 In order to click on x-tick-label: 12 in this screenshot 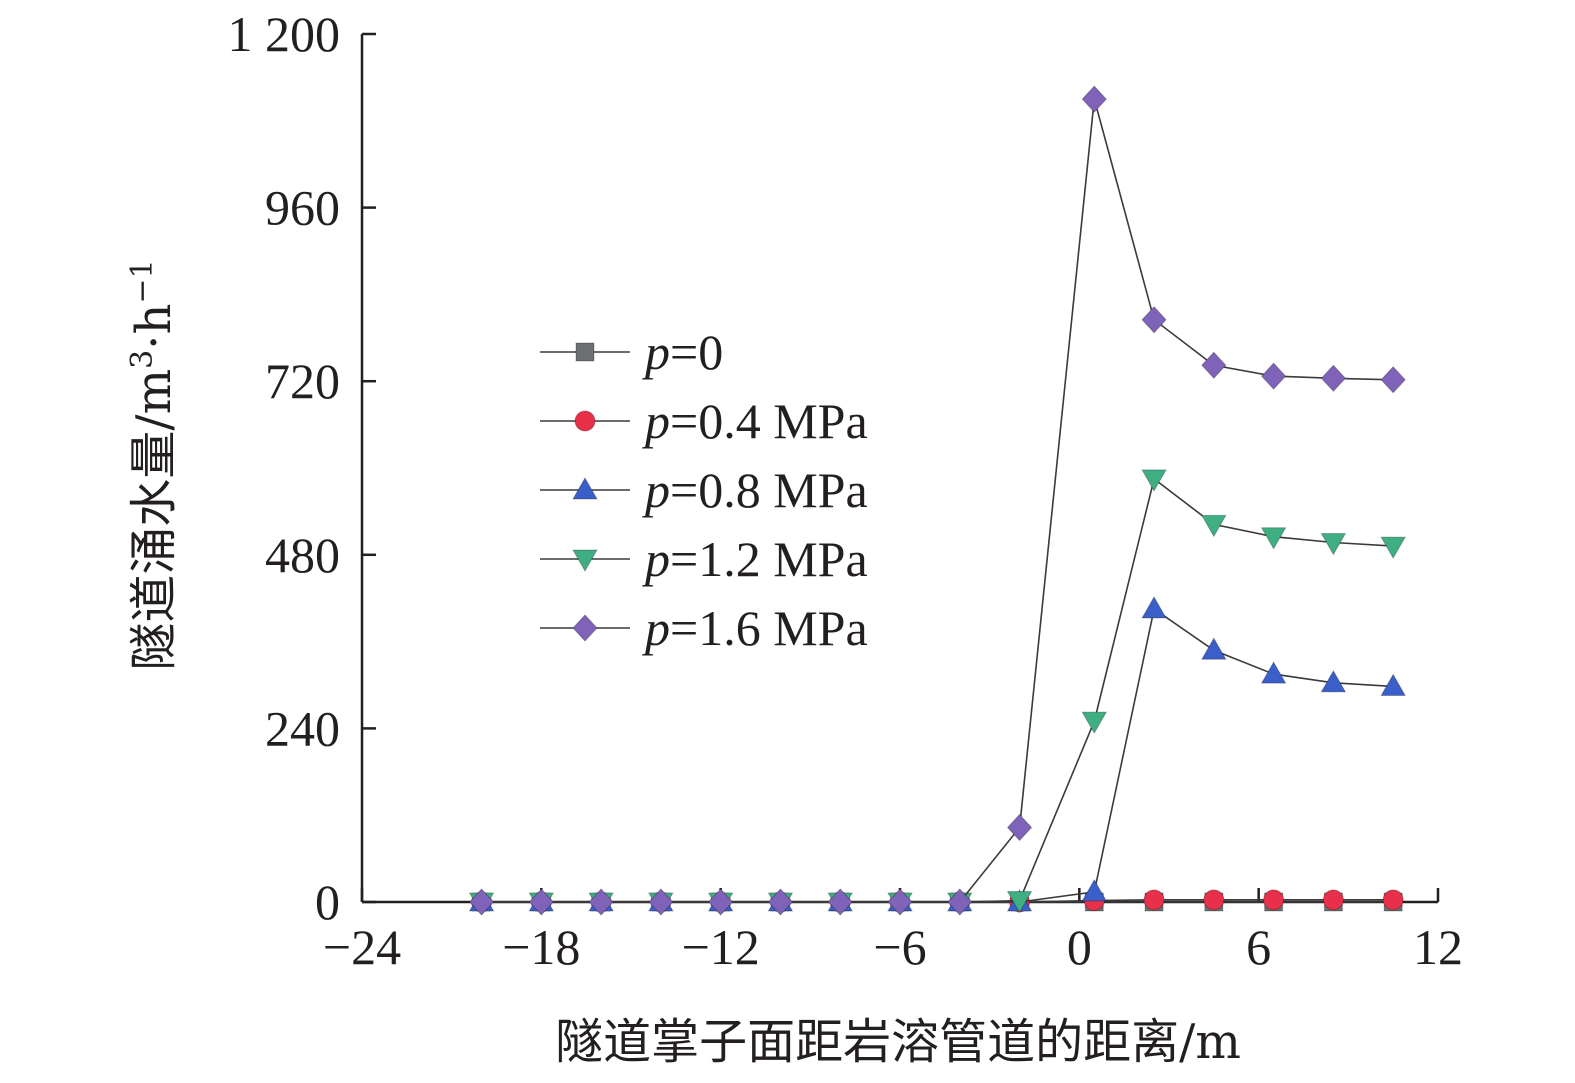, I will do `click(1438, 947)`.